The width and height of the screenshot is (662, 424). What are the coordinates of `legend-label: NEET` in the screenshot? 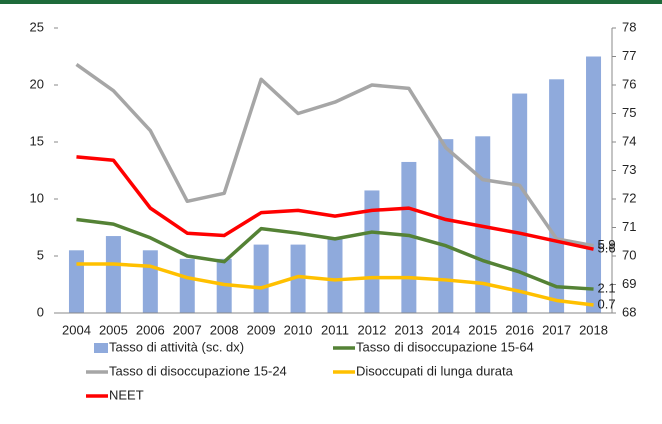 It's located at (126, 394).